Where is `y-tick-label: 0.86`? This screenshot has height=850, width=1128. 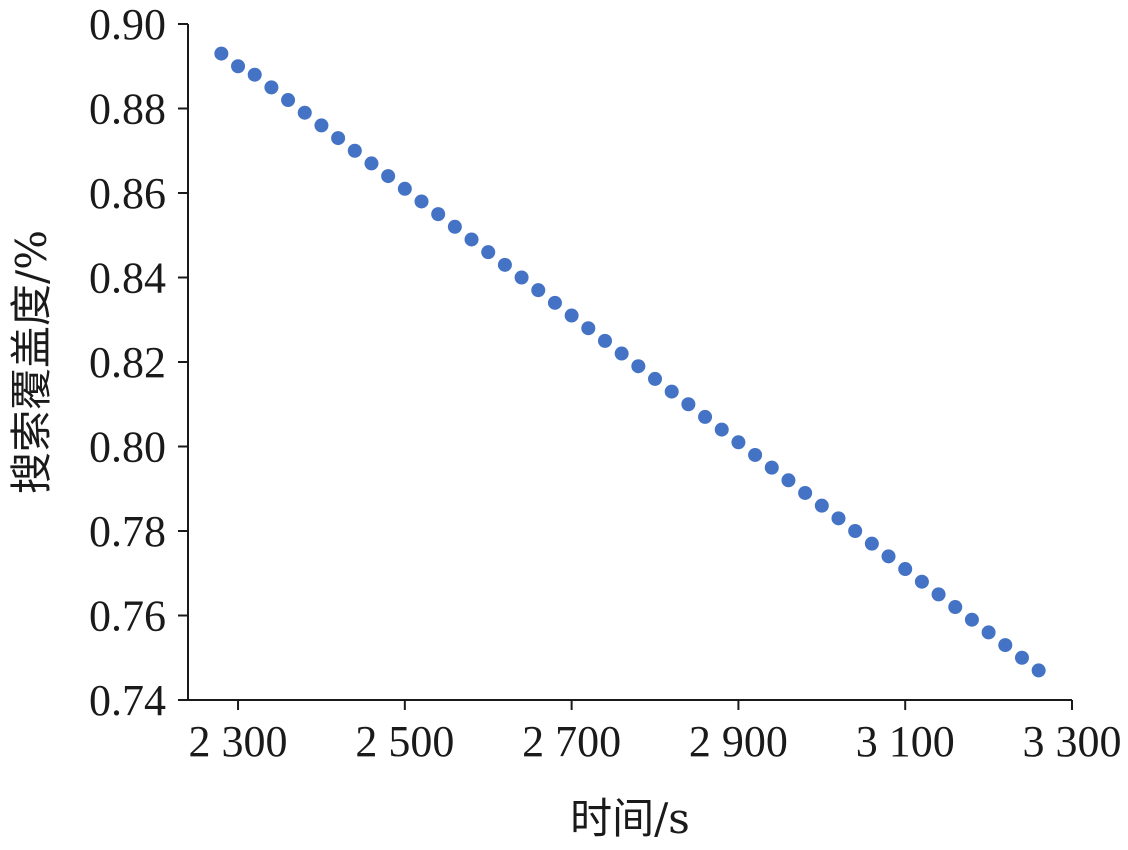 y-tick-label: 0.86 is located at coordinates (127, 193).